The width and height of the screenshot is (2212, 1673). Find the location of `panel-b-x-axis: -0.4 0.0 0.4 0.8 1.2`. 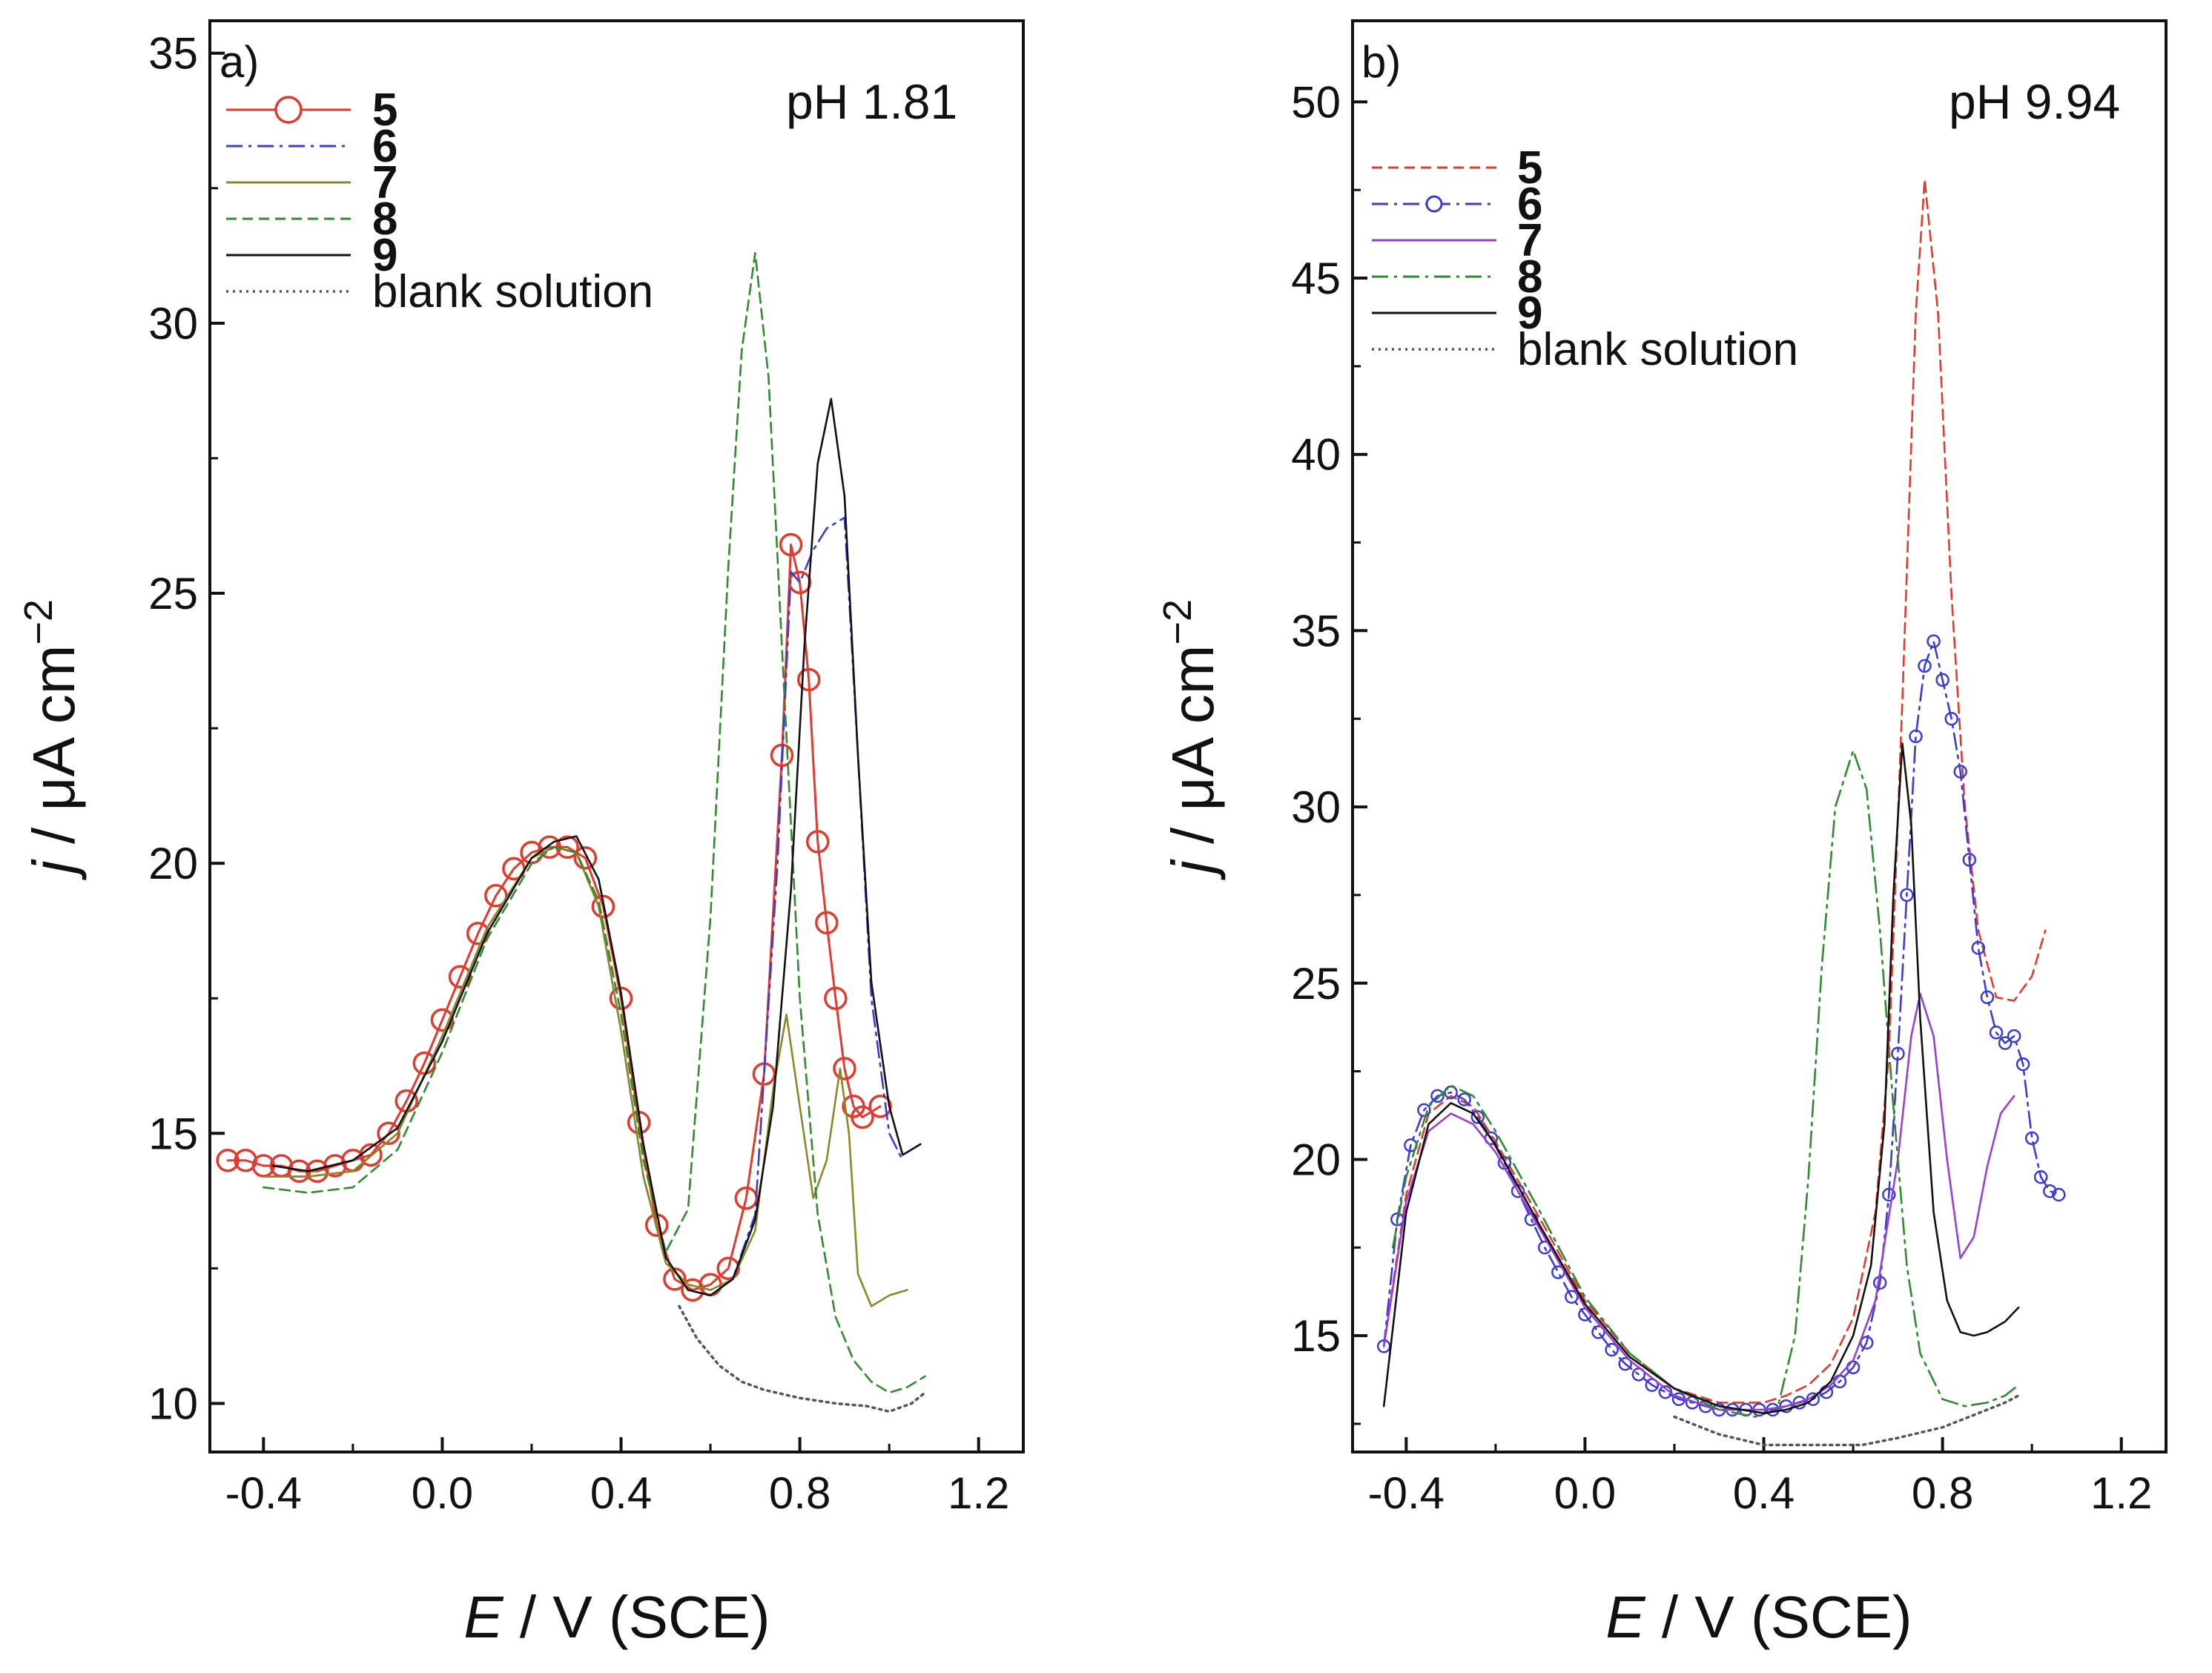

panel-b-x-axis: -0.4 0.0 0.4 0.8 1.2 is located at coordinates (1760, 1477).